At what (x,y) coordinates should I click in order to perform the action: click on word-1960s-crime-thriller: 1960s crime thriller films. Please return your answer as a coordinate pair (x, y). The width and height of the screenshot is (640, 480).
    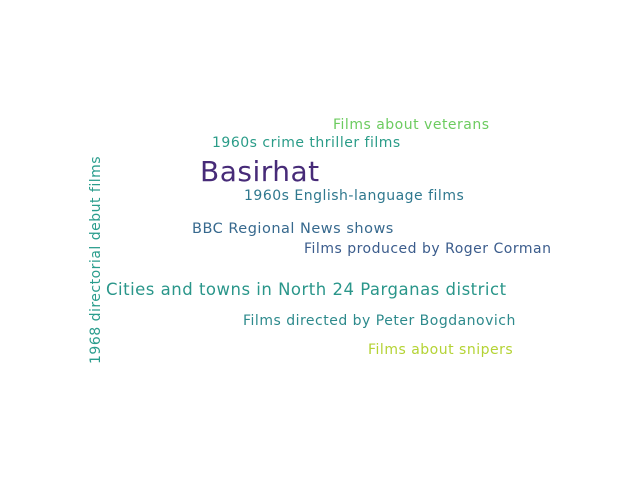
    Looking at the image, I should click on (306, 143).